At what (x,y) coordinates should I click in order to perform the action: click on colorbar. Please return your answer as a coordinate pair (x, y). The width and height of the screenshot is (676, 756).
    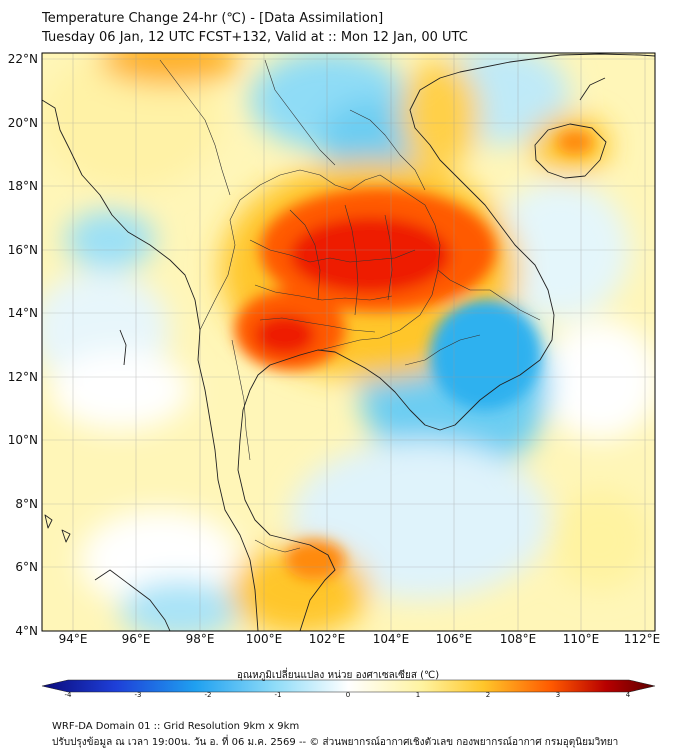
    Looking at the image, I should click on (348, 686).